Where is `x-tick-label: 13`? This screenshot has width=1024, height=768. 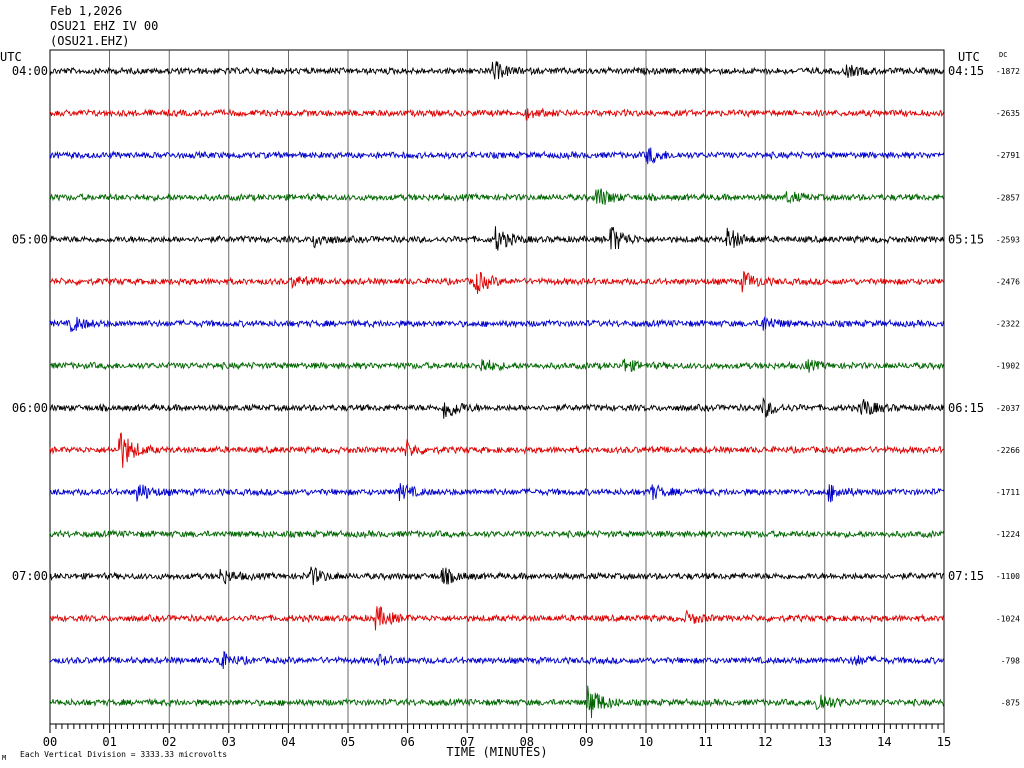
x-tick-label: 13 is located at coordinates (825, 742).